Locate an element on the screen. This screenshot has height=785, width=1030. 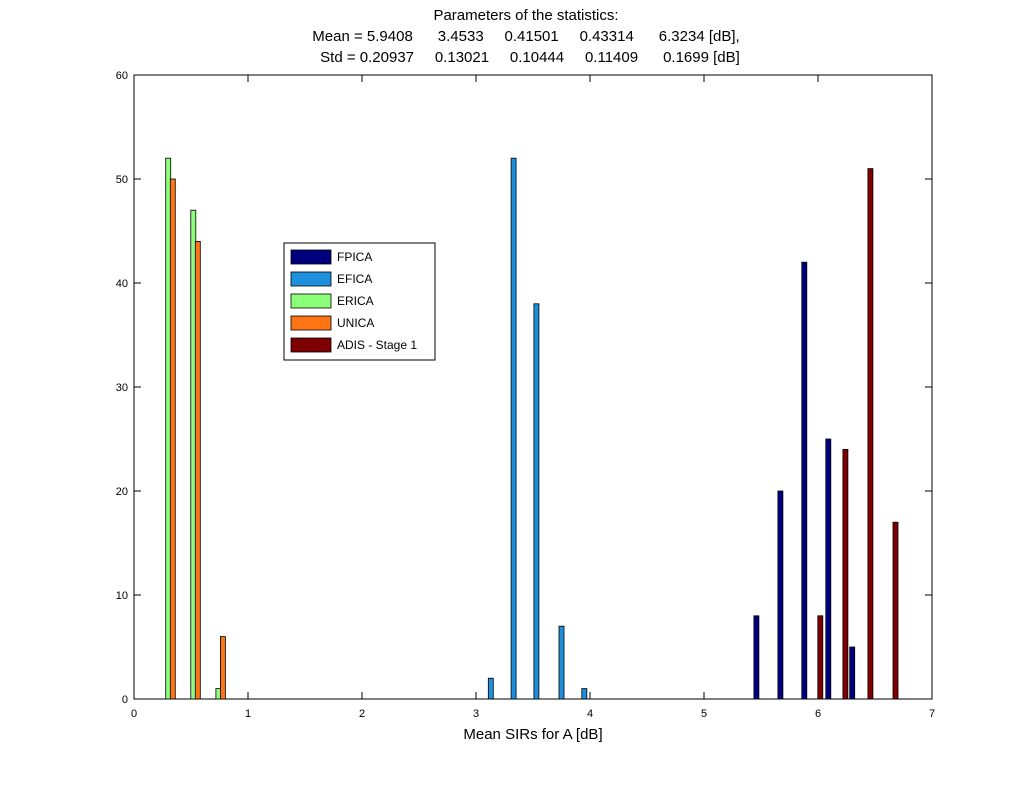
legend-label: ERICA is located at coordinates (355, 301).